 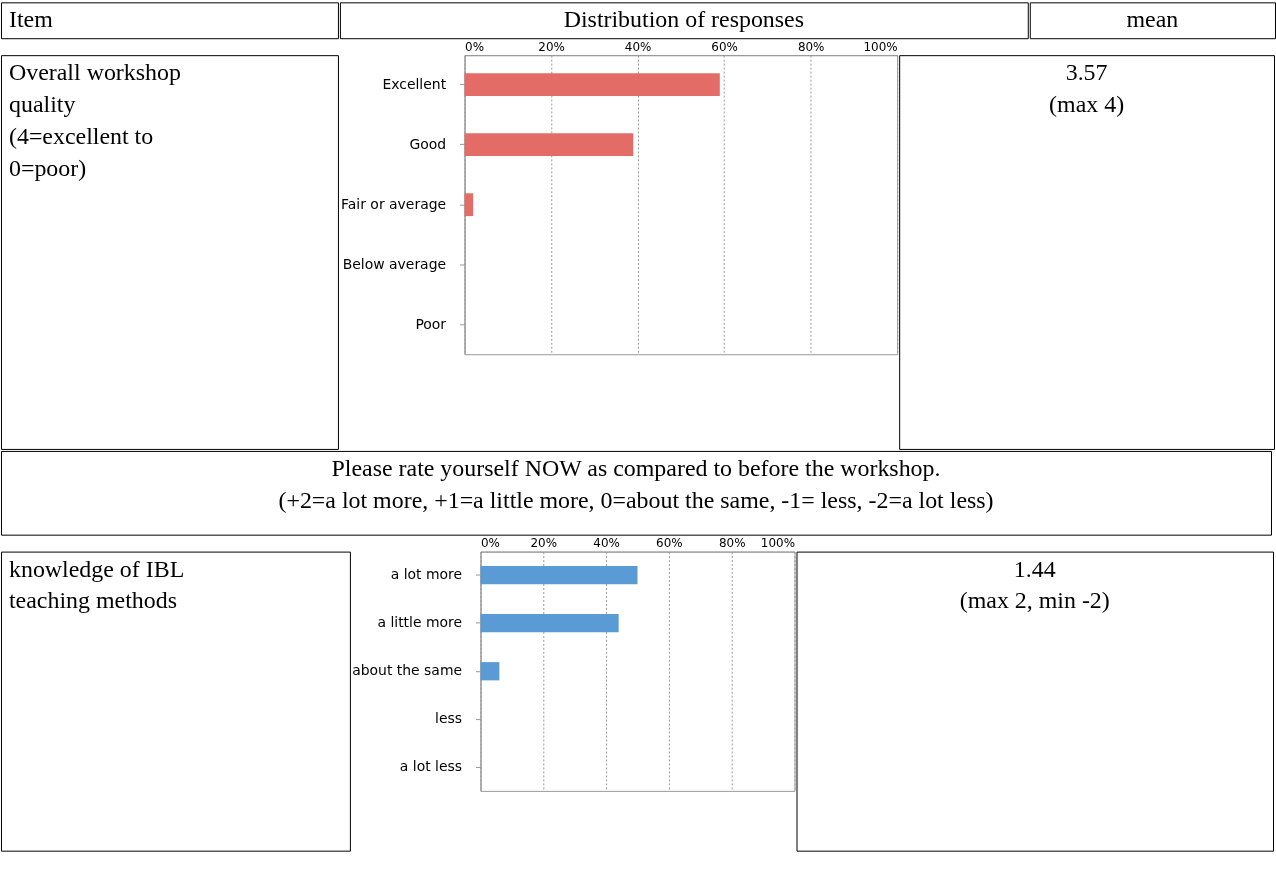 What do you see at coordinates (407, 670) in the screenshot?
I see `y-tick-label: about the same` at bounding box center [407, 670].